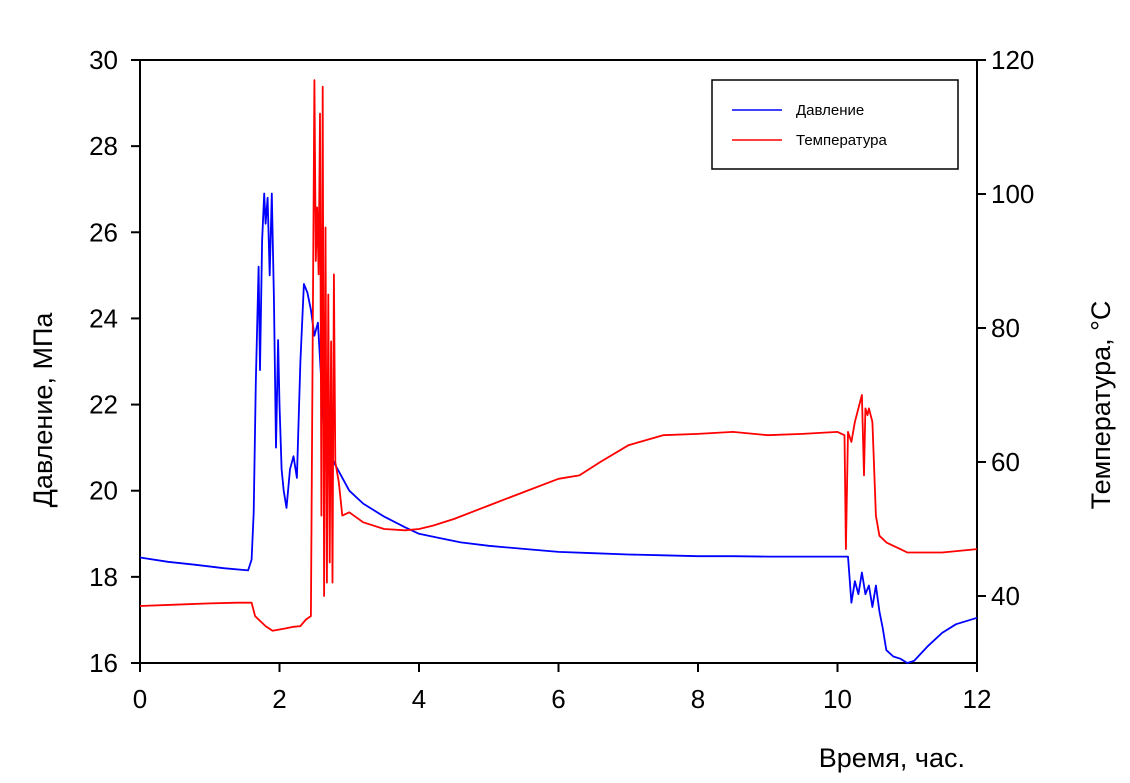 Image resolution: width=1130 pixels, height=783 pixels. I want to click on y-axis-right-title: Температура, °C, so click(1101, 405).